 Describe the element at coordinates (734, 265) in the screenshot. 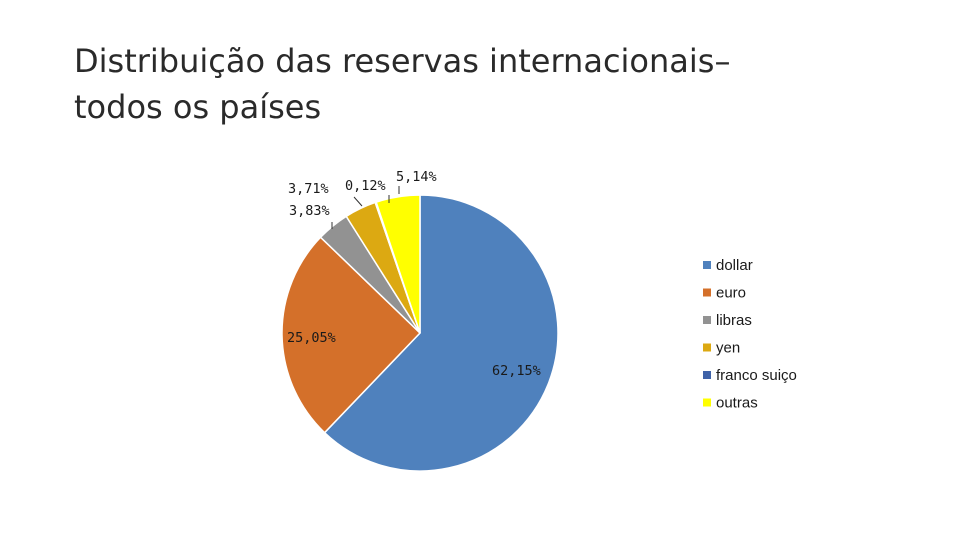

I see `legend-label-dollar: dollar` at that location.